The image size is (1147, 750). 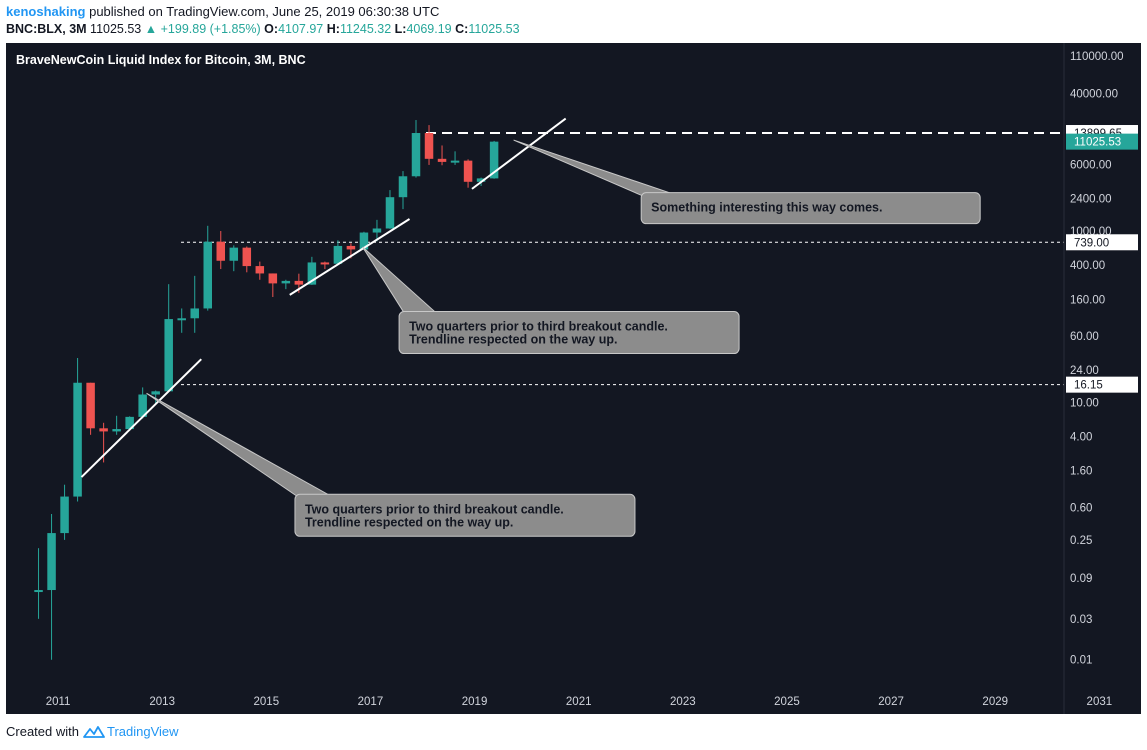 I want to click on y-tick-label: 0.01, so click(x=1081, y=661).